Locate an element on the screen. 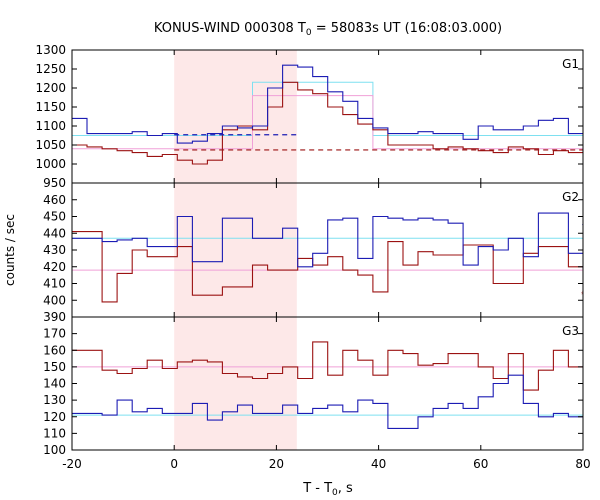  panel-label-g2: G2 is located at coordinates (570, 197).